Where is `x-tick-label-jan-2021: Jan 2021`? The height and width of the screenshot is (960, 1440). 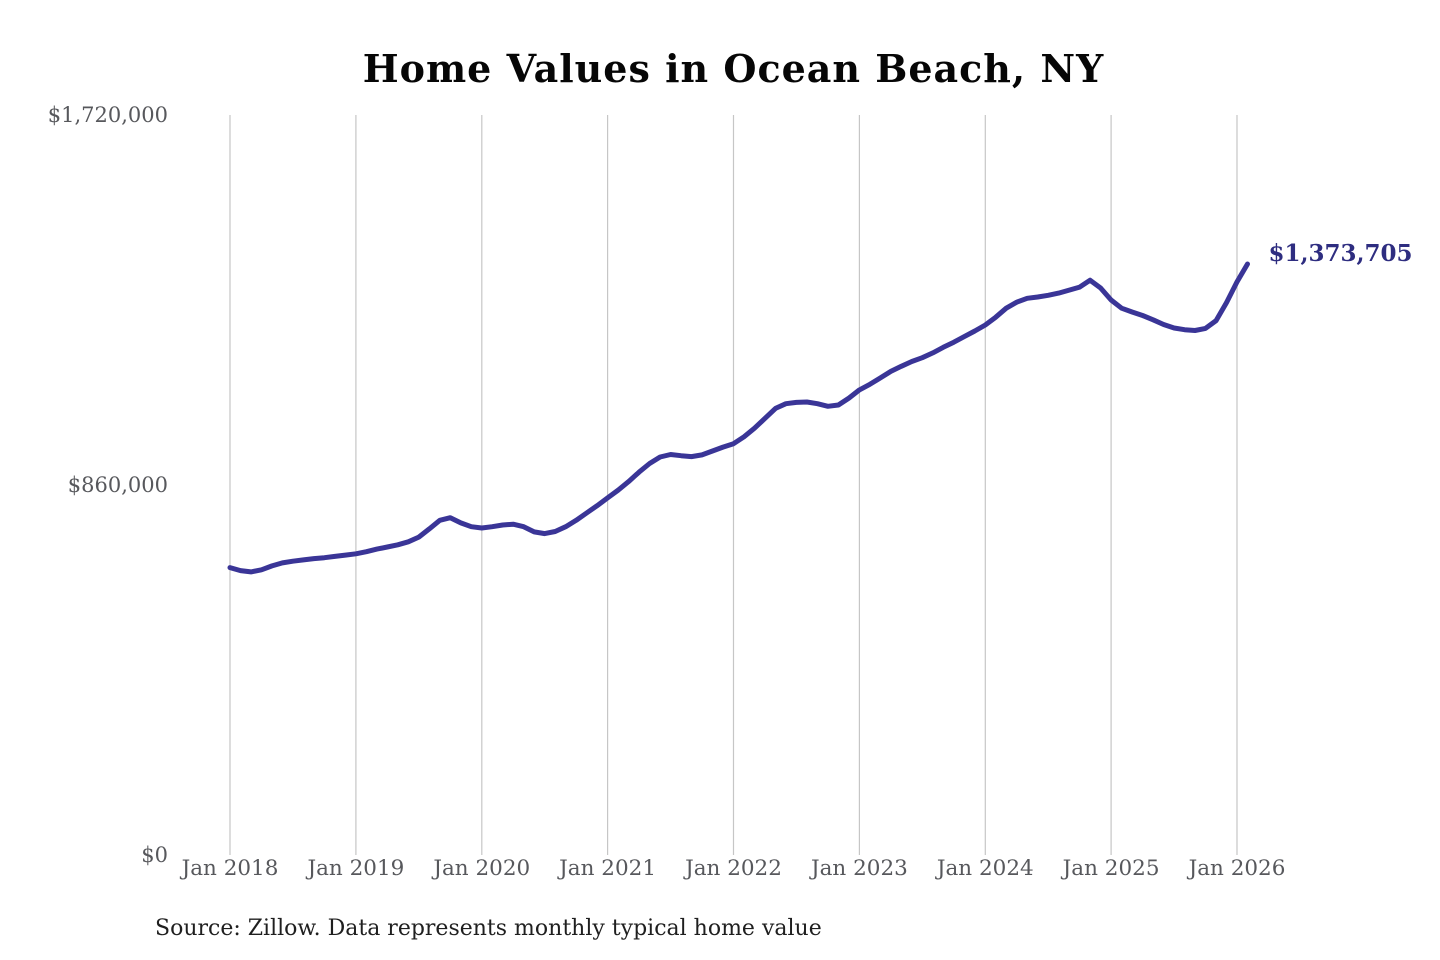 x-tick-label-jan-2021: Jan 2021 is located at coordinates (608, 868).